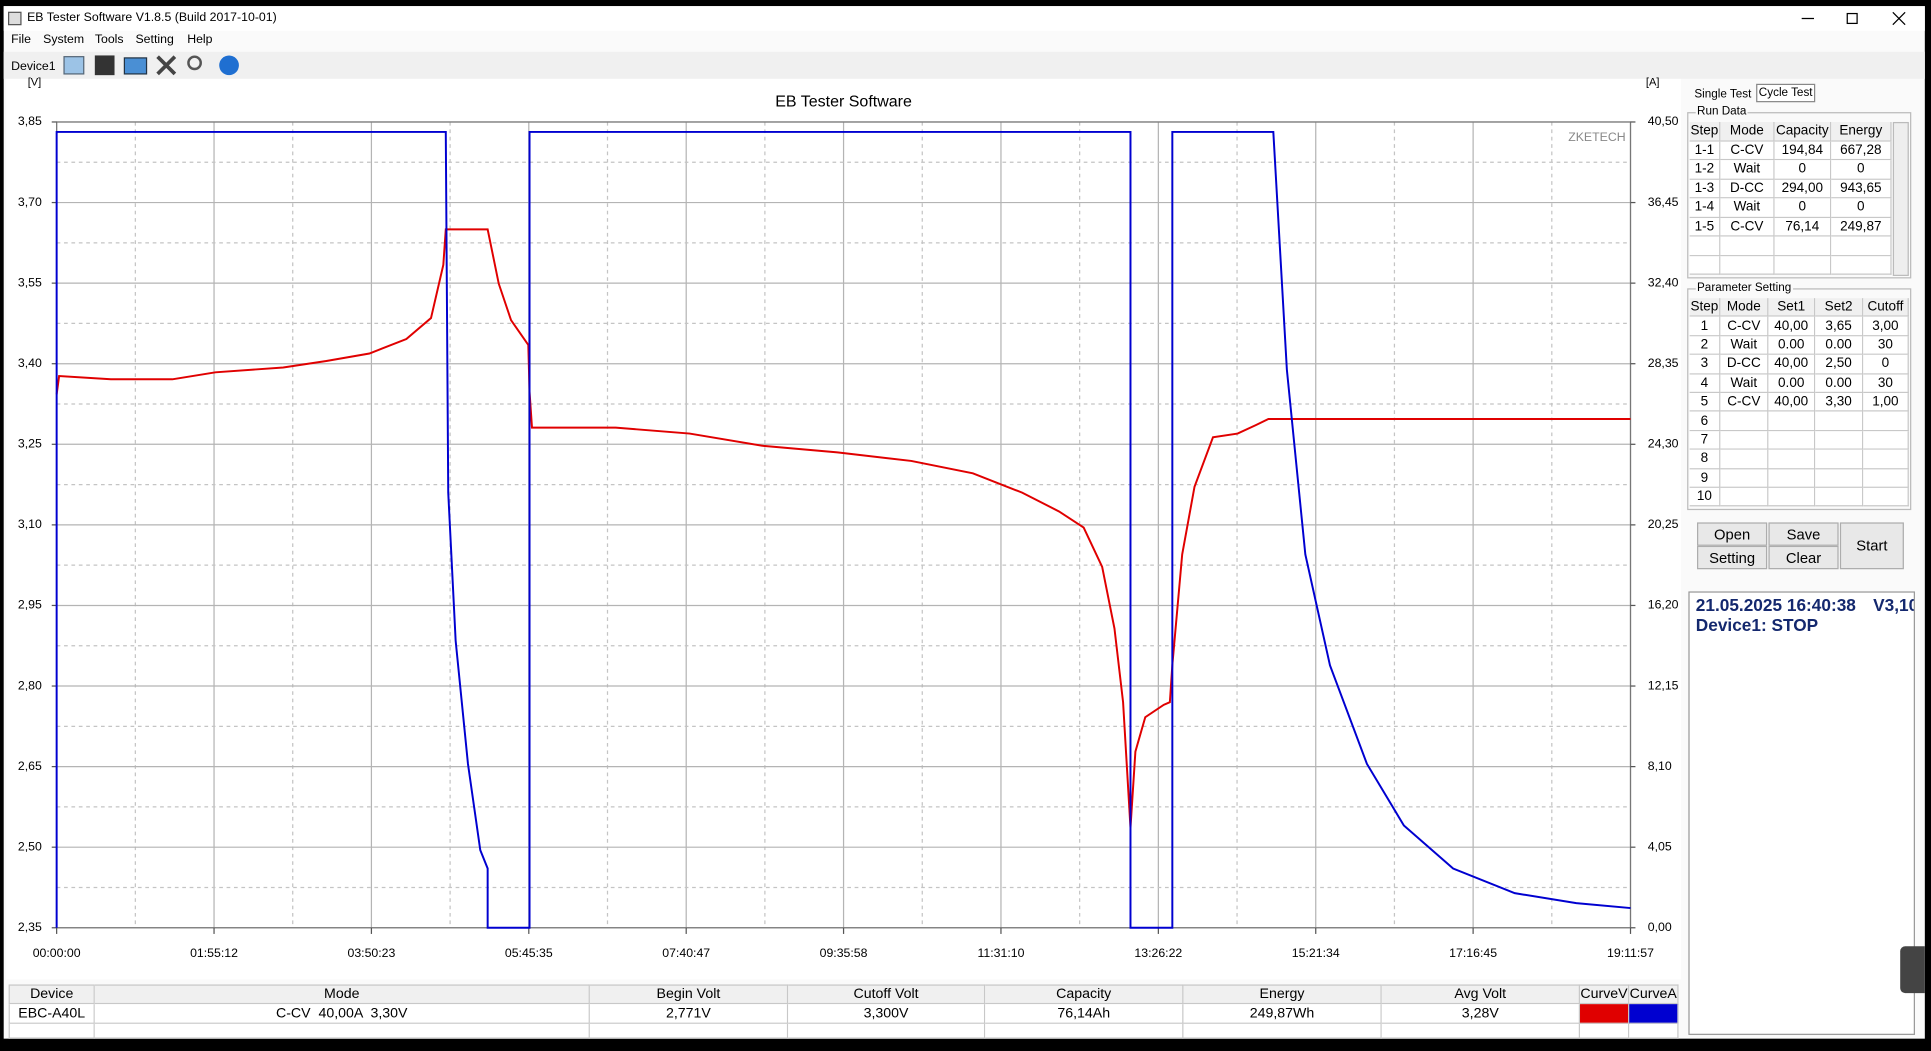 The image size is (1931, 1051). What do you see at coordinates (64, 40) in the screenshot?
I see `menu-item: System` at bounding box center [64, 40].